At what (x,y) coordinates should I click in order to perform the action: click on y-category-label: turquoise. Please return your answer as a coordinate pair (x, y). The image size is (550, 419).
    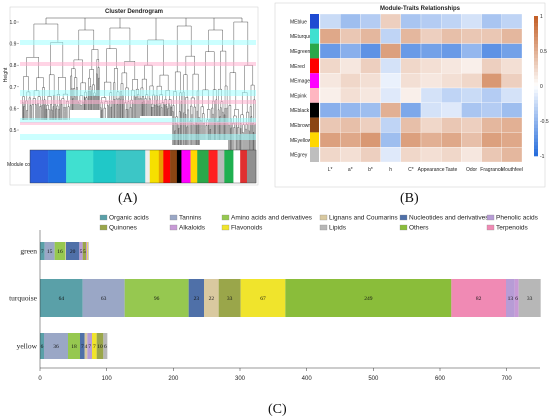
    Looking at the image, I should click on (23, 298).